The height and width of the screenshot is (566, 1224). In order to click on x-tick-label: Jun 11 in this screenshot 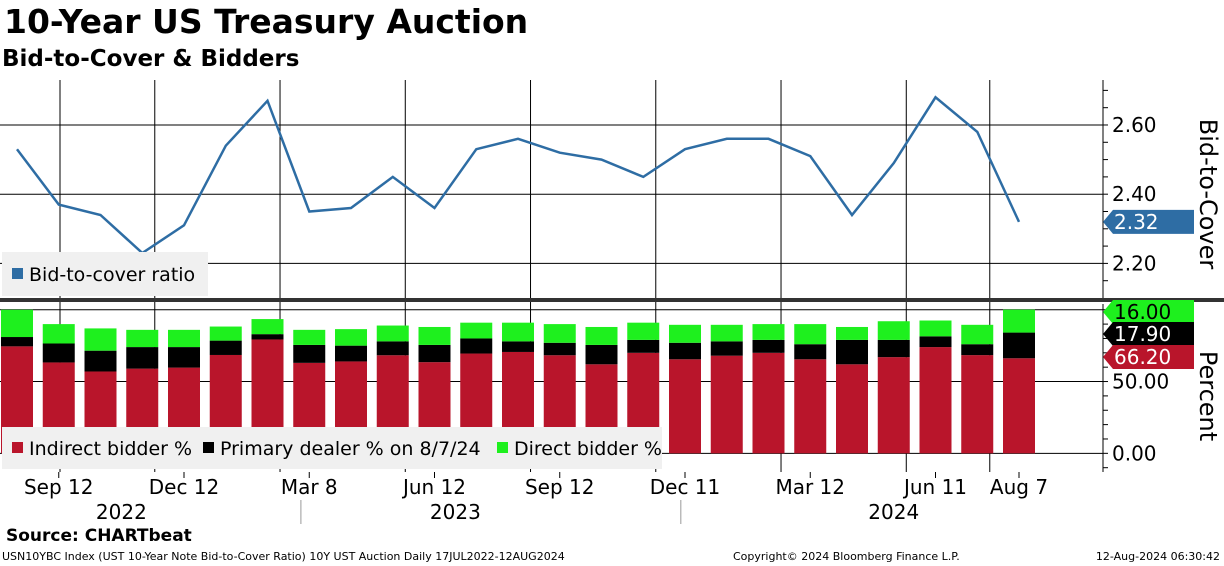, I will do `click(934, 487)`.